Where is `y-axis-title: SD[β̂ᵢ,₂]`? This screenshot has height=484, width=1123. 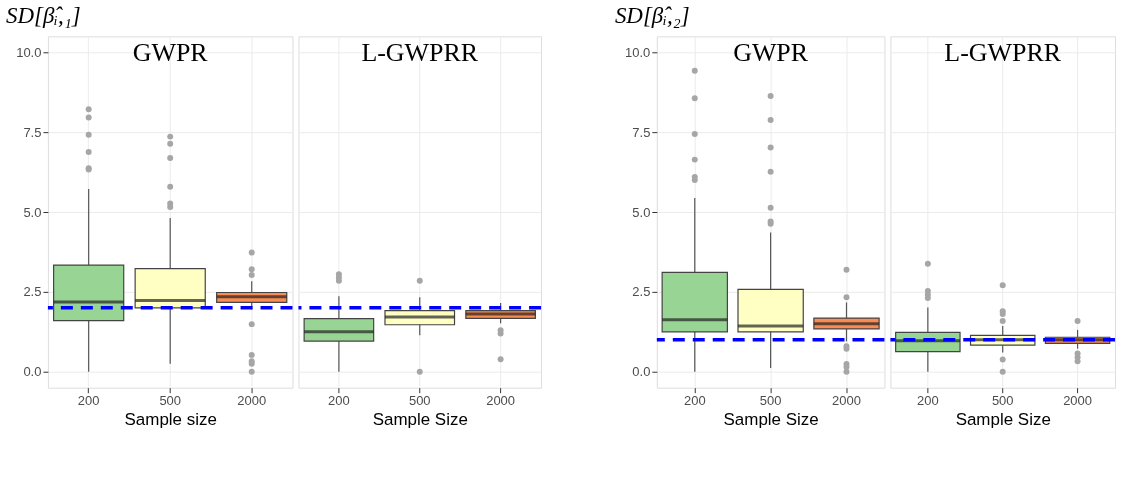
y-axis-title: SD[β̂ᵢ,₂] is located at coordinates (652, 16).